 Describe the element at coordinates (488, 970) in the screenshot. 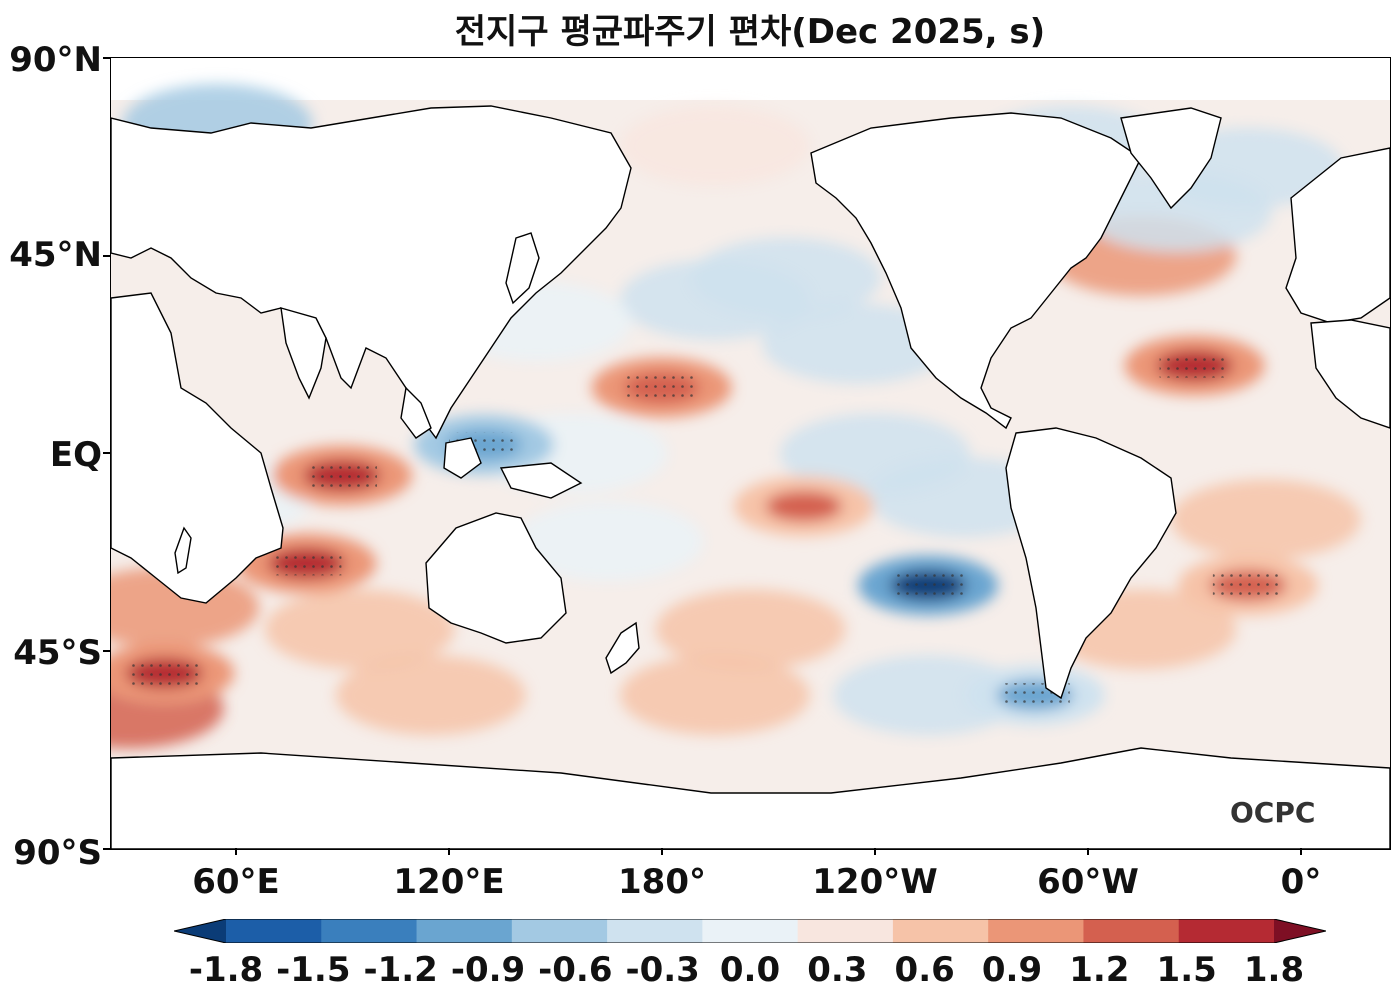

I see `colorbar-label: -0.9` at that location.